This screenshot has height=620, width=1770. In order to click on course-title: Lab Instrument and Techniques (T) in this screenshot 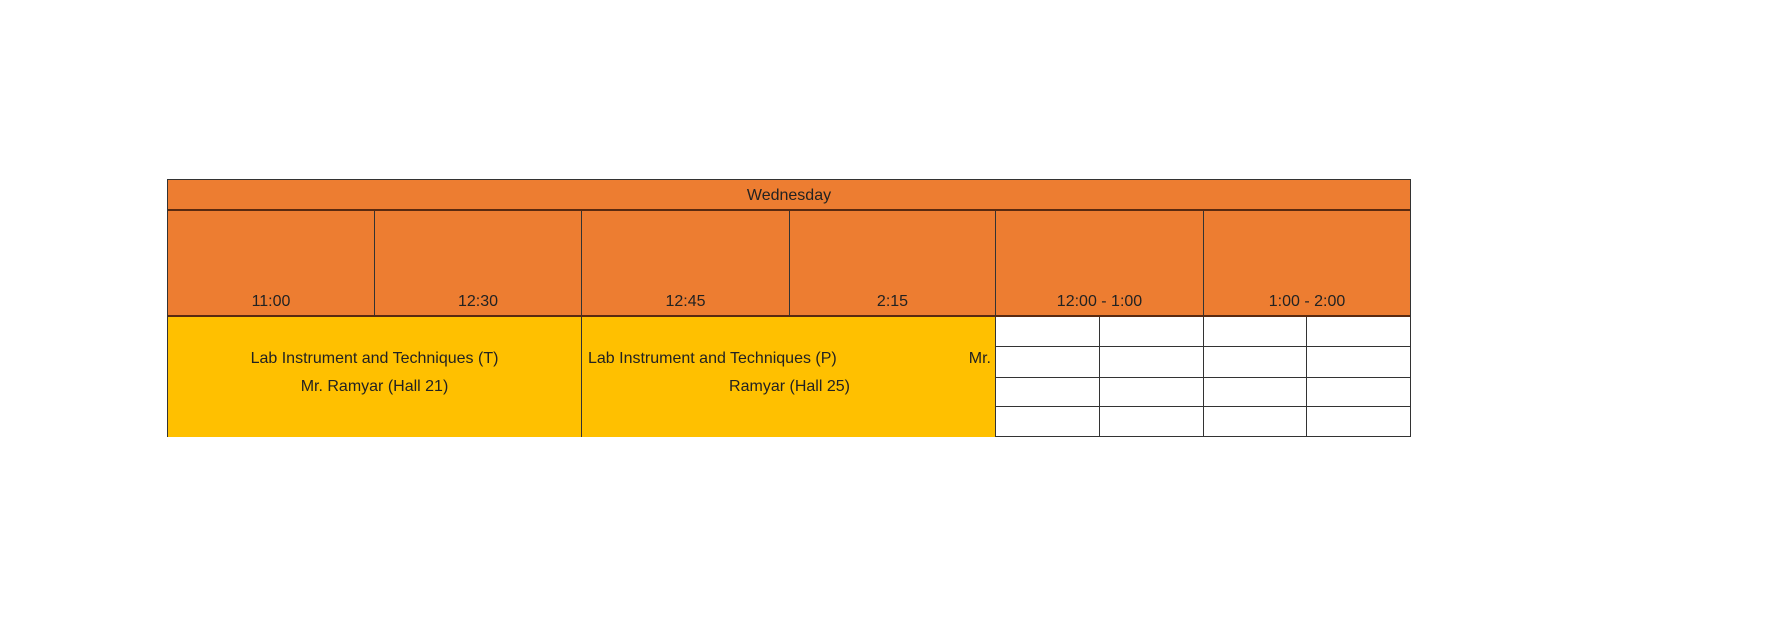, I will do `click(374, 358)`.